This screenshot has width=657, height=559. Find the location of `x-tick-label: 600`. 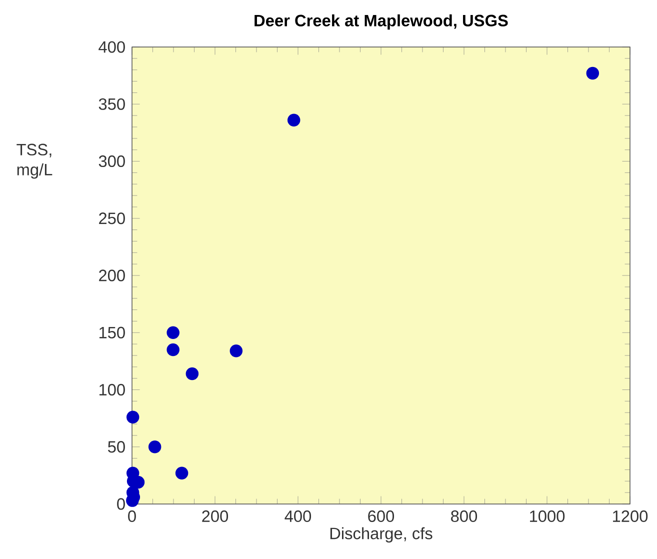

x-tick-label: 600 is located at coordinates (381, 516).